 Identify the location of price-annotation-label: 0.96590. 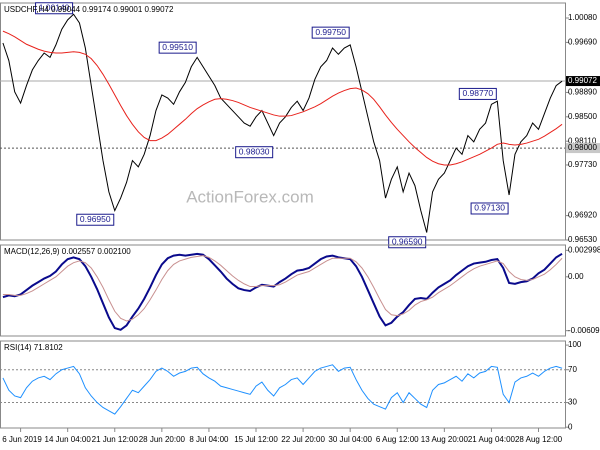
(407, 241).